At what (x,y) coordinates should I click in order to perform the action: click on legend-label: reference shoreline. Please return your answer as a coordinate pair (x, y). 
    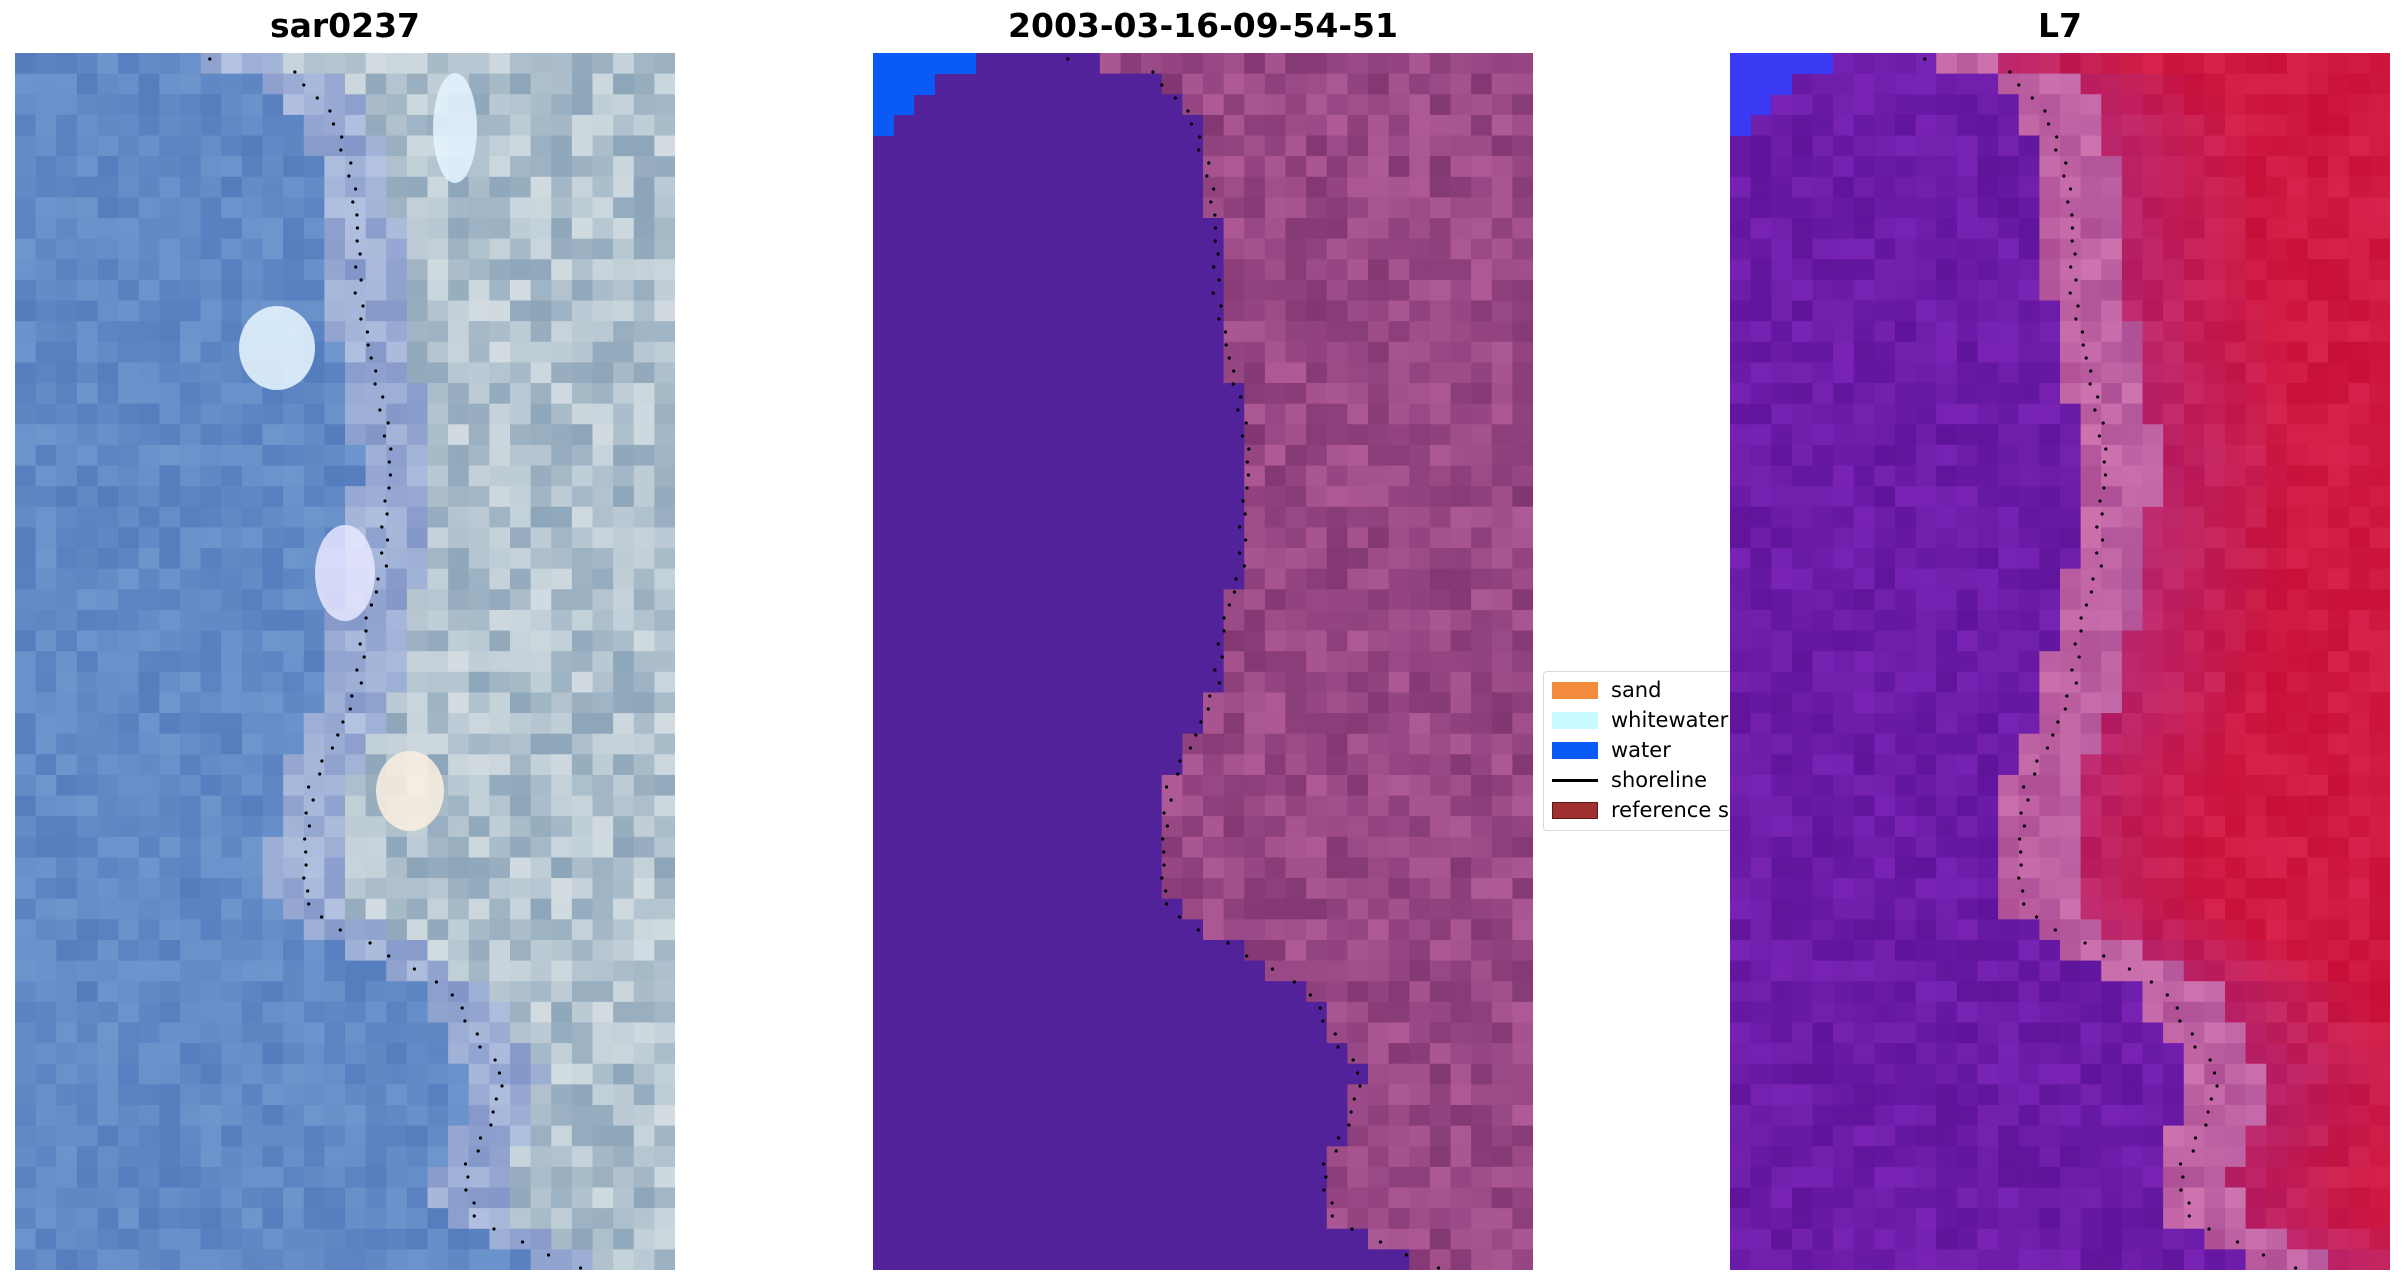
    Looking at the image, I should click on (1671, 810).